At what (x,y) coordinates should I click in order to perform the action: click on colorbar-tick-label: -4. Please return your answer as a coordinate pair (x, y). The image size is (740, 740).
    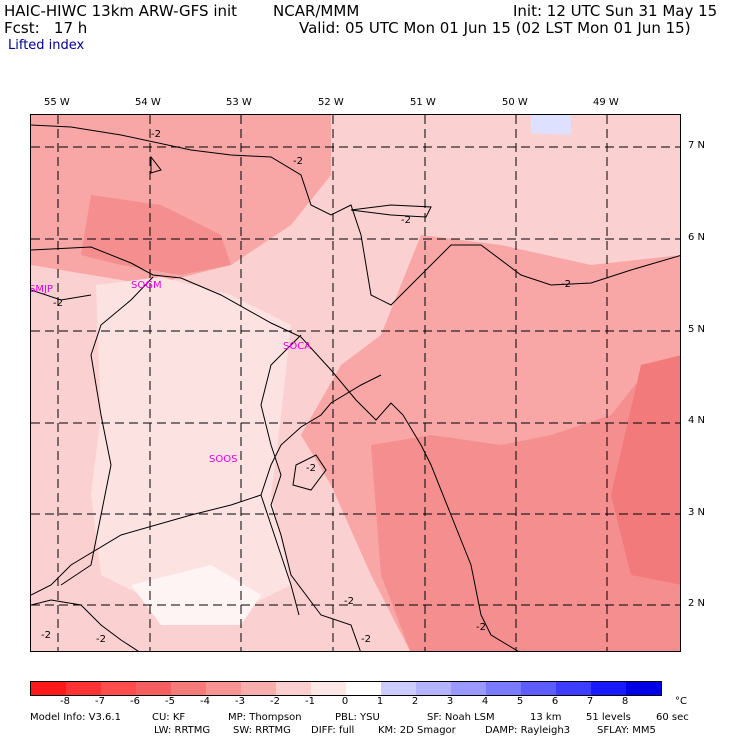
    Looking at the image, I should click on (205, 701).